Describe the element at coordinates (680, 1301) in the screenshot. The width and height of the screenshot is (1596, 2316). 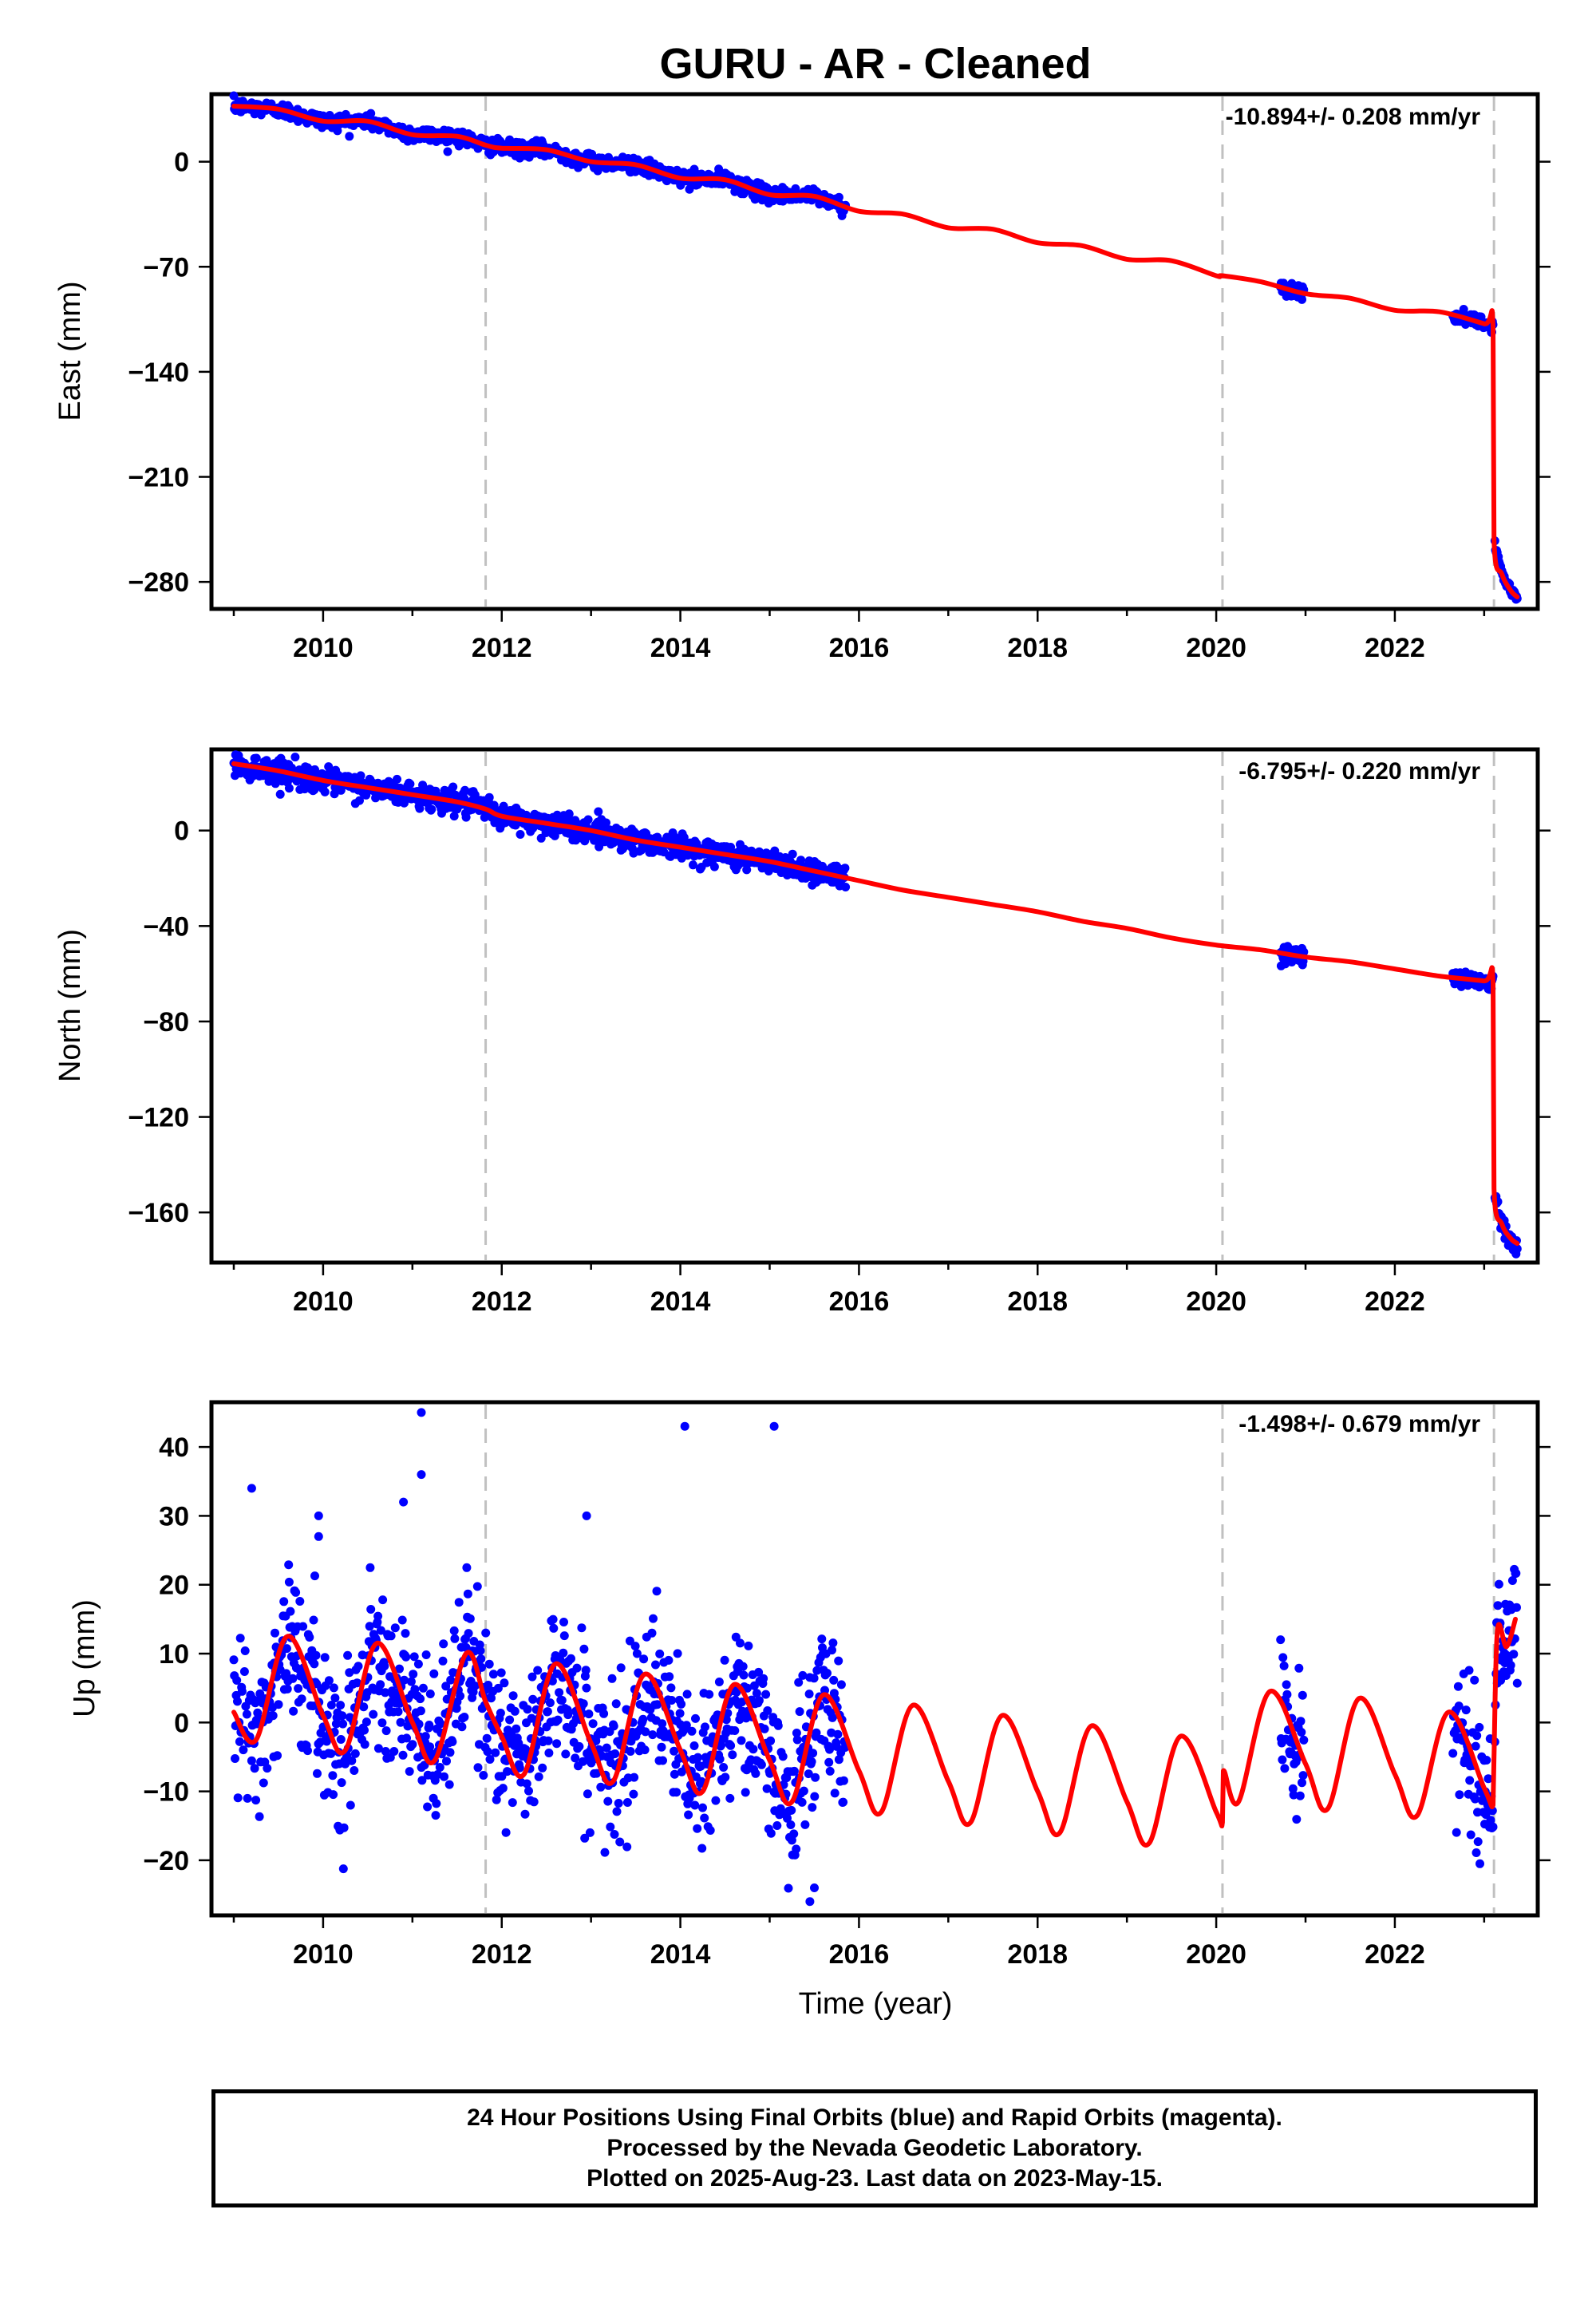
I see `x-tick-label: 2014` at that location.